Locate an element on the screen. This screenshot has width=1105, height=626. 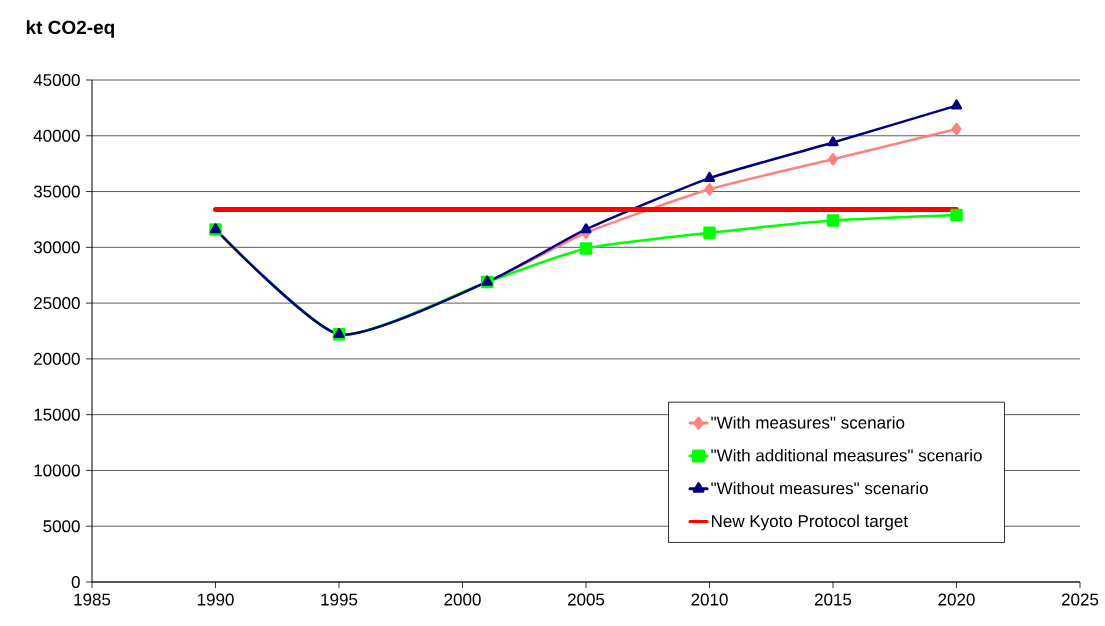
legend-label: "With additional measures" scenario is located at coordinates (846, 455).